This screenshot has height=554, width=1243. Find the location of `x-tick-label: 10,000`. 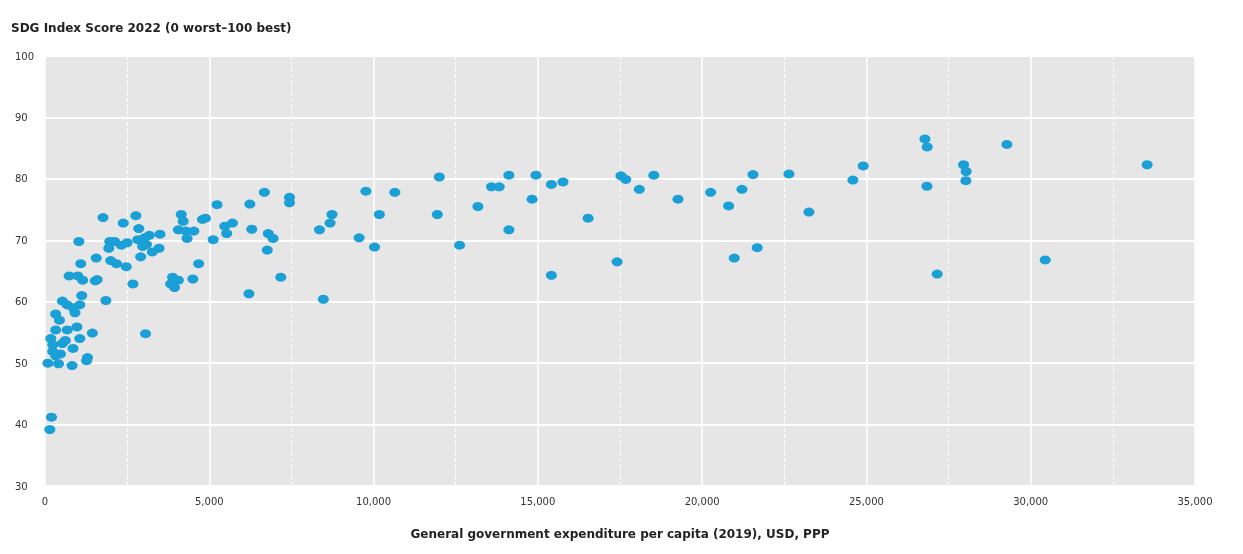

x-tick-label: 10,000 is located at coordinates (374, 501).